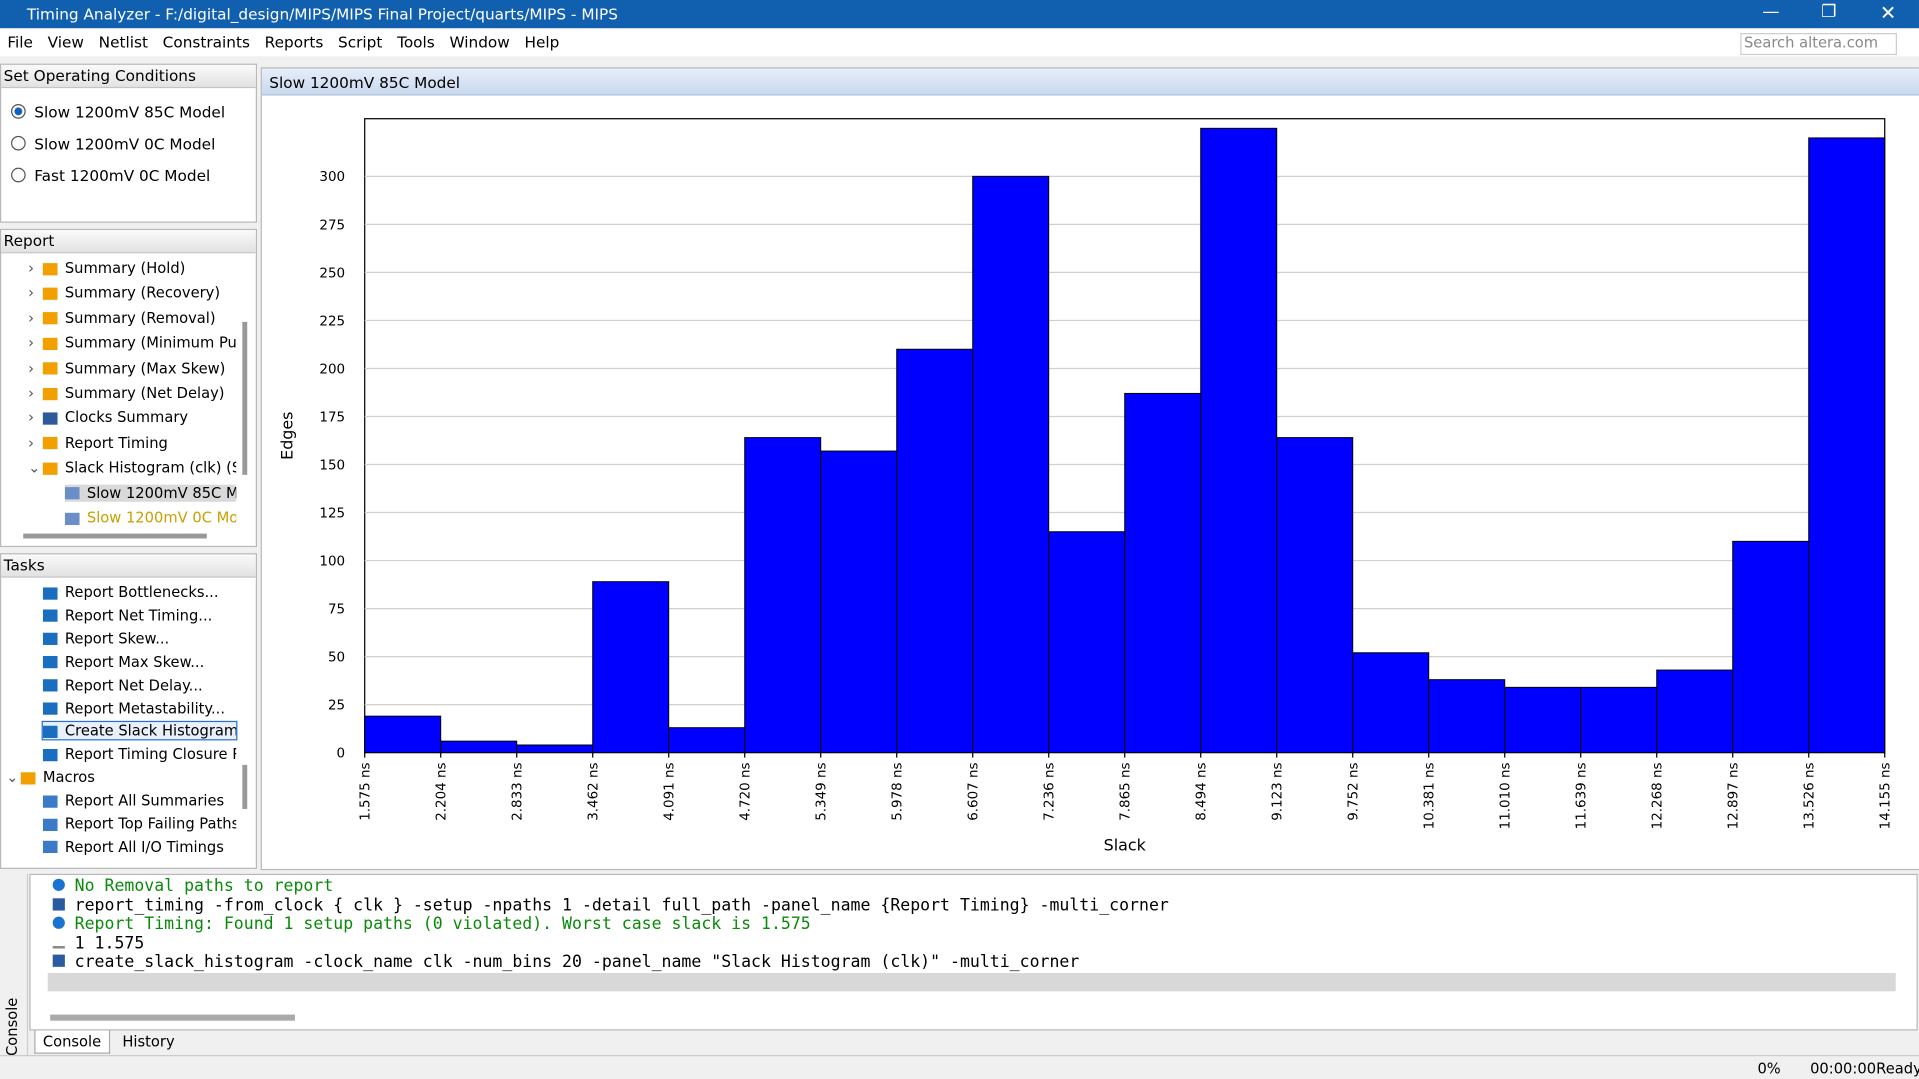 This screenshot has height=1079, width=1919. I want to click on tree-item: › Report Timing, so click(132, 442).